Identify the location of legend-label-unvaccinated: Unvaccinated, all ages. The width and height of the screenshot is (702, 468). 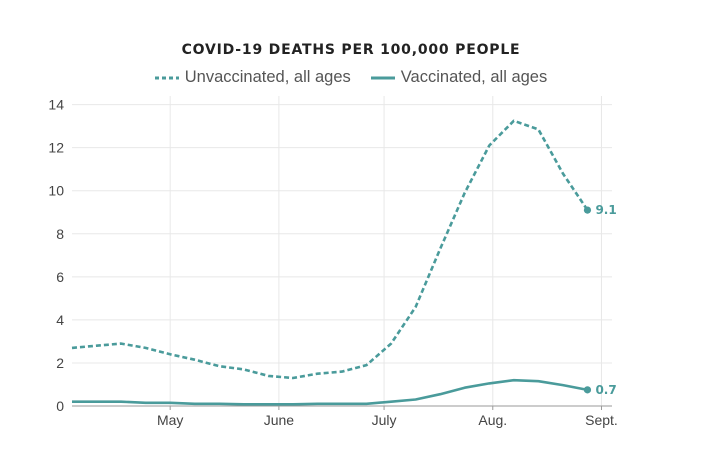
(267, 77).